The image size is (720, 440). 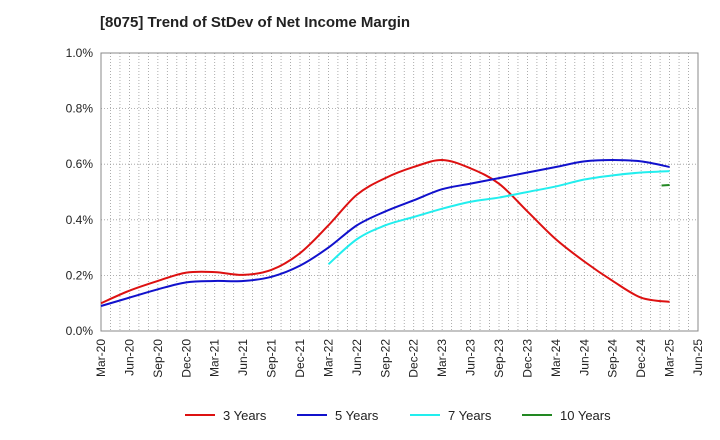 What do you see at coordinates (442, 358) in the screenshot?
I see `x-tick-label: Mar-23` at bounding box center [442, 358].